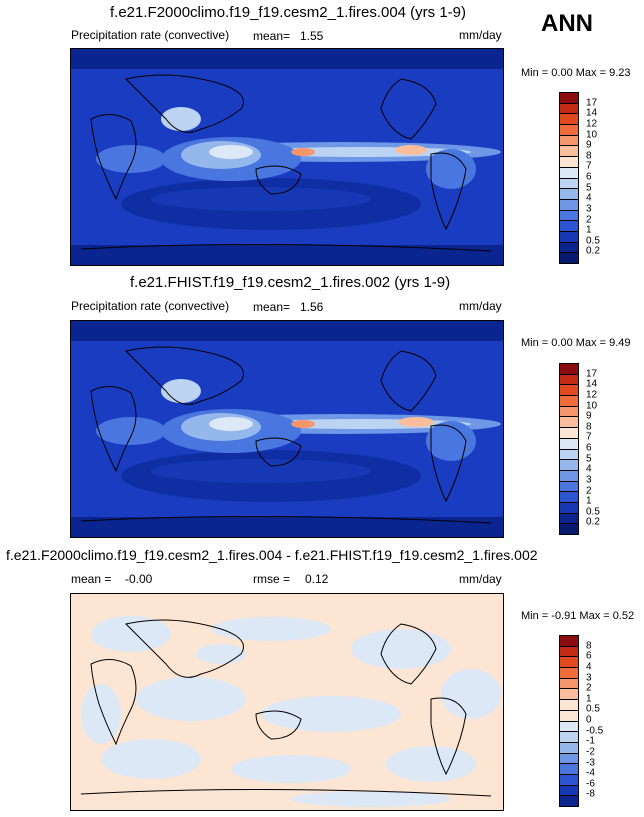  Describe the element at coordinates (312, 36) in the screenshot. I see `panel-1-mean-value: 1.55` at that location.